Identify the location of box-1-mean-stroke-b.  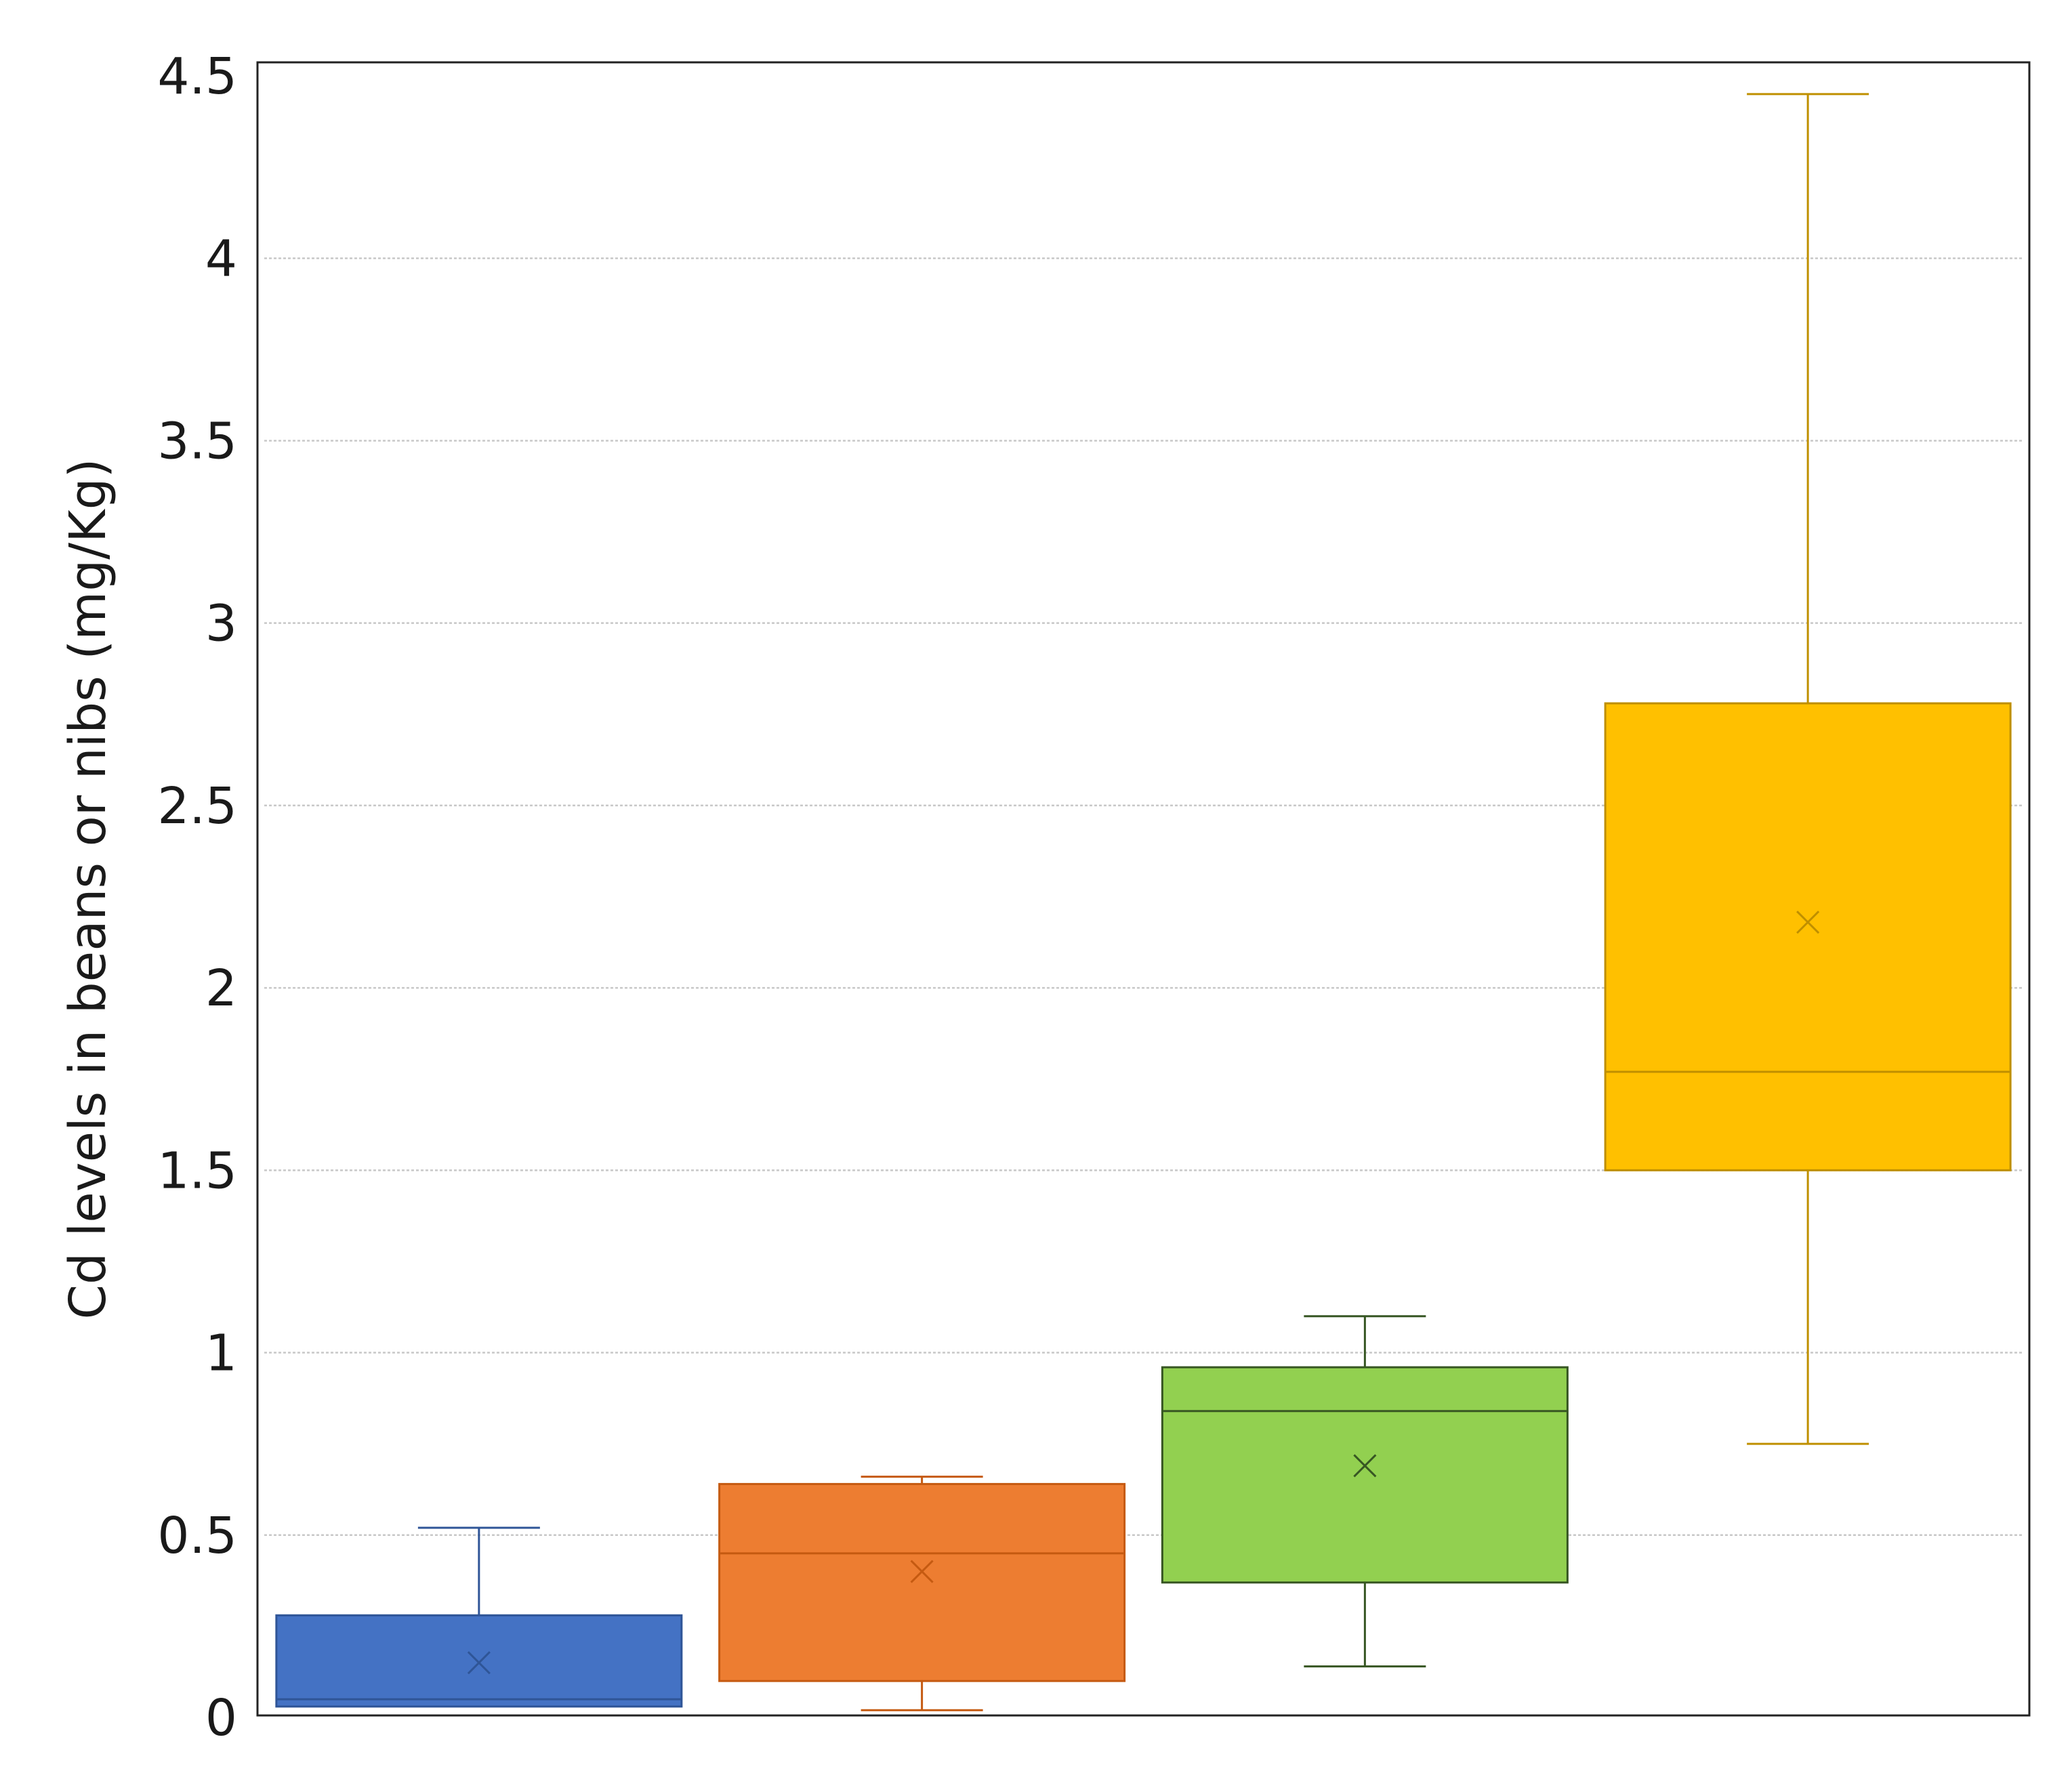
(479, 1663).